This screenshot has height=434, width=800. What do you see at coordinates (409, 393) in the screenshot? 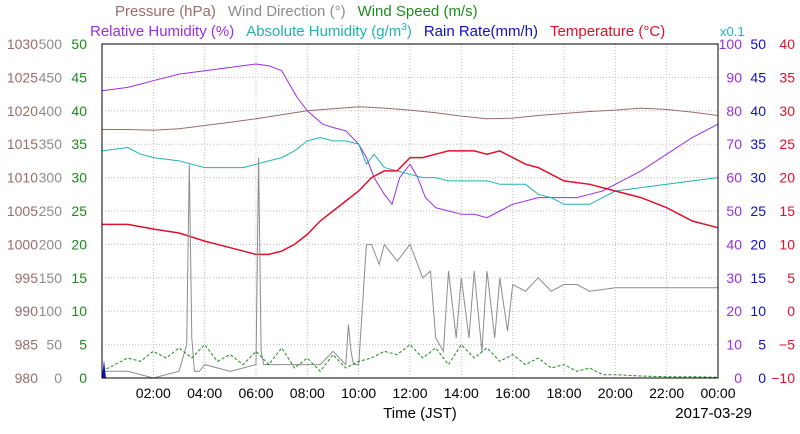
I see `x-tick-label: 12:00` at bounding box center [409, 393].